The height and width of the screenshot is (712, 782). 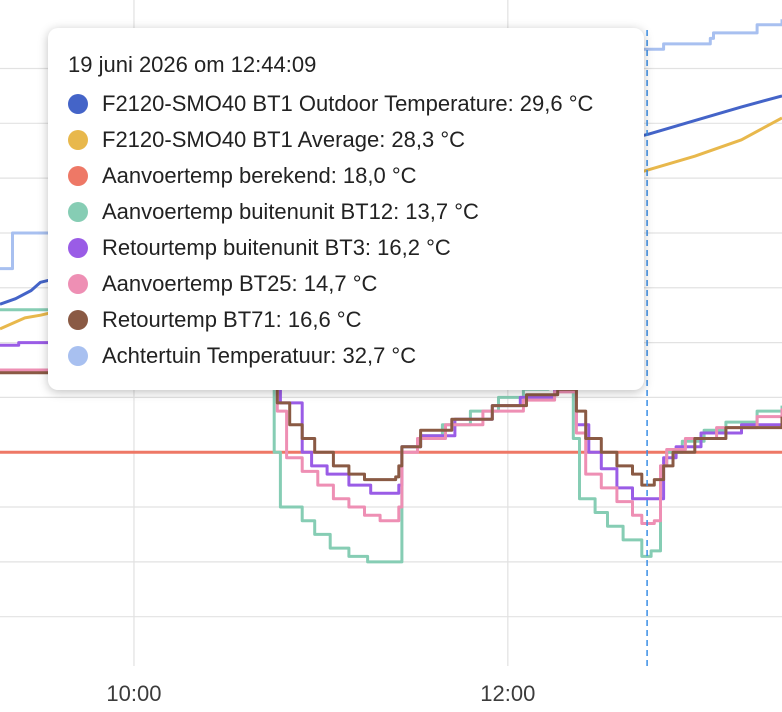 I want to click on tooltip-row: Retourtemp BT71: 16,6 °C, so click(x=356, y=320).